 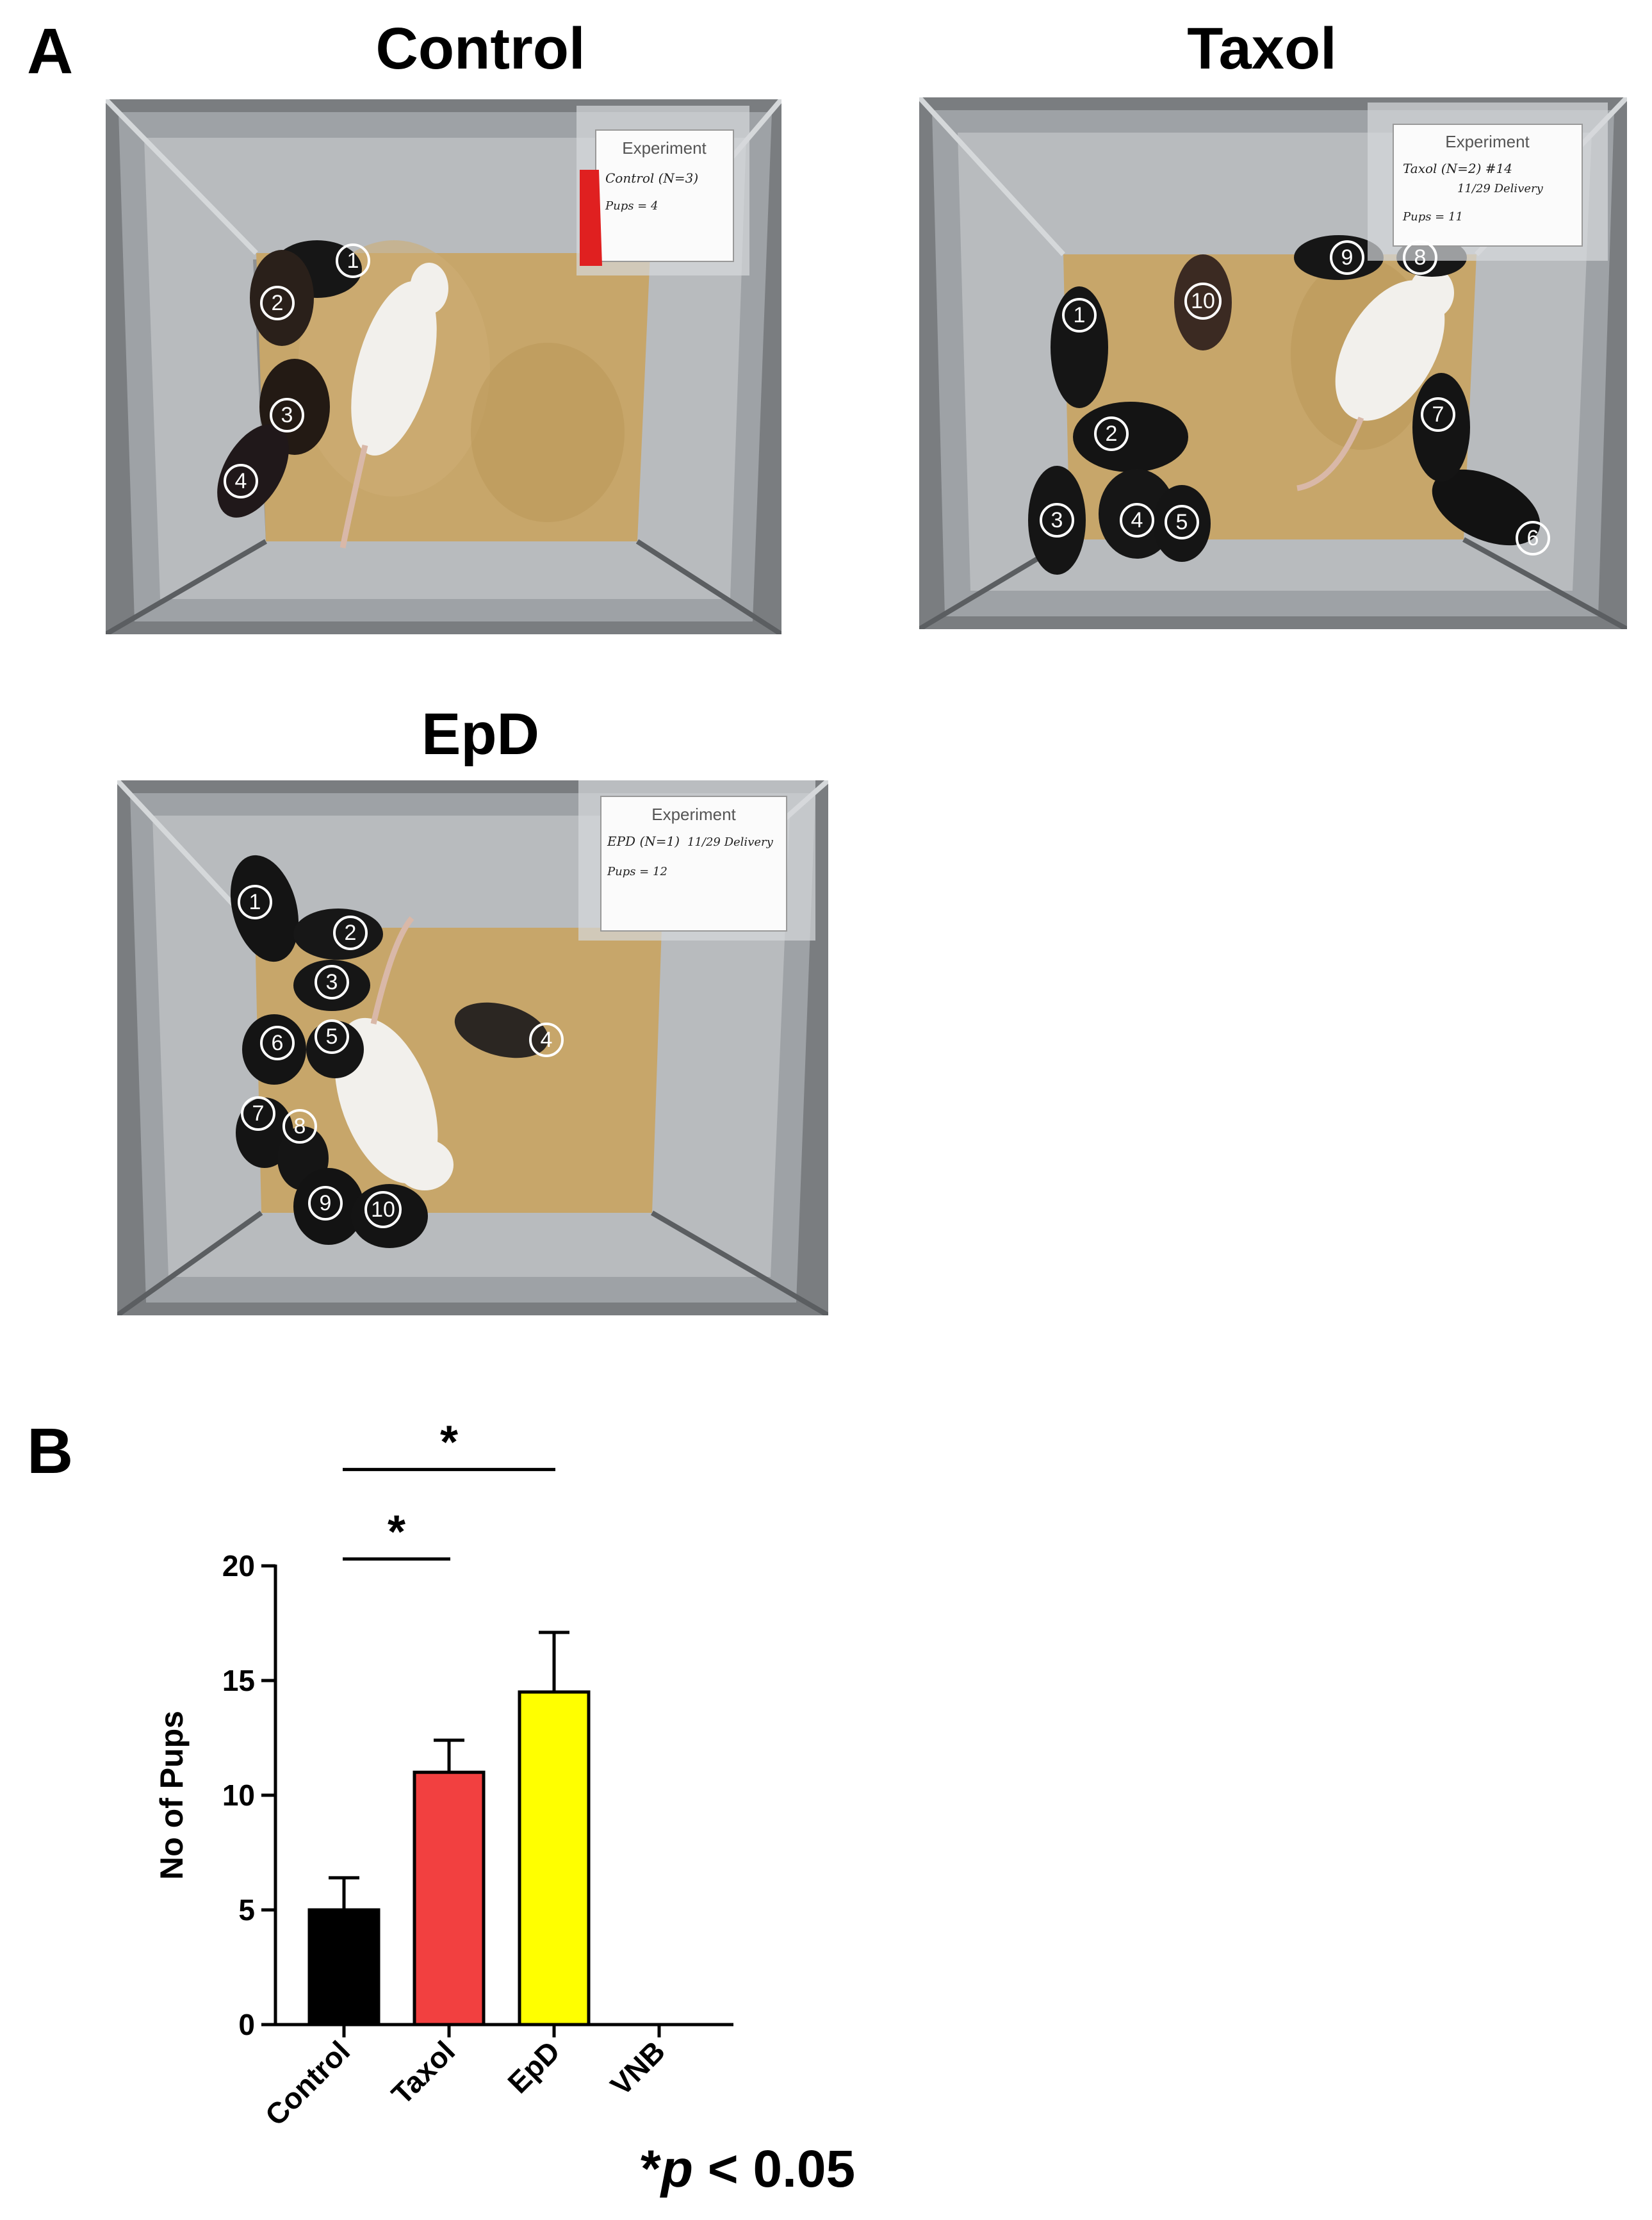 What do you see at coordinates (631, 206) in the screenshot?
I see `svg-text: Pups = 4` at bounding box center [631, 206].